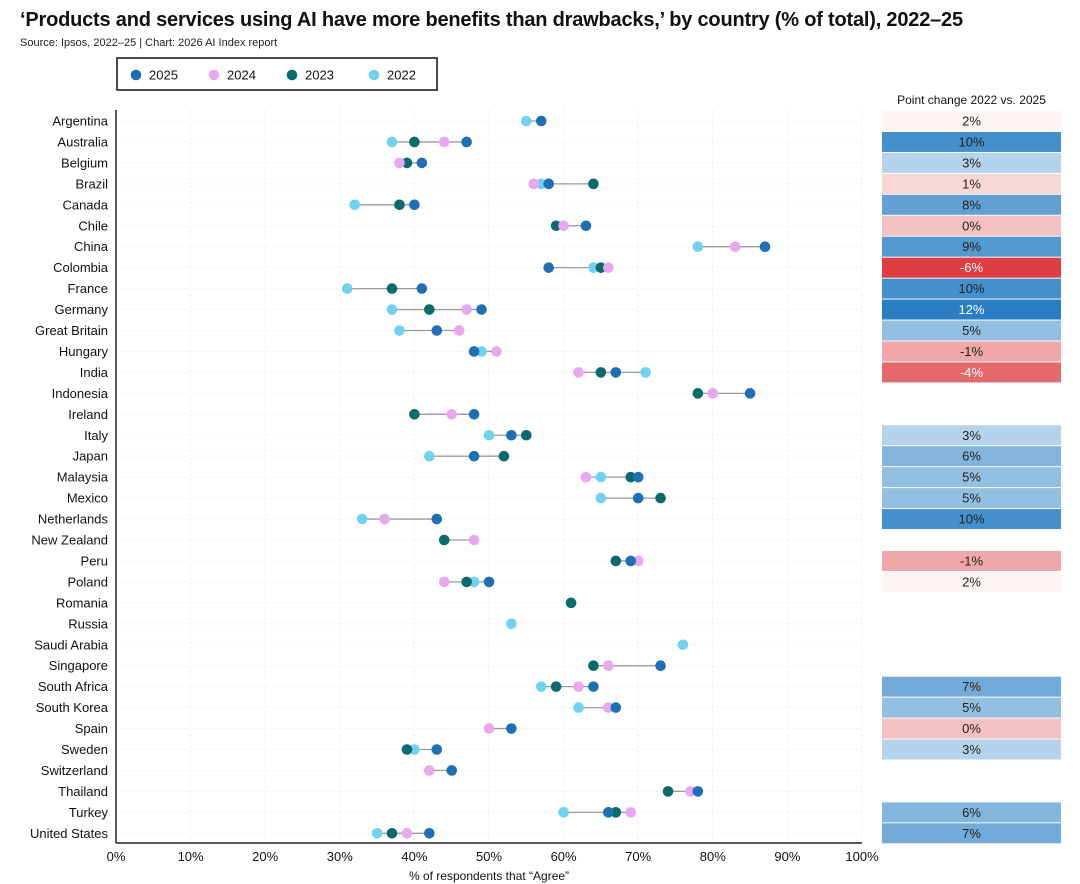  I want to click on country-row-india: India, so click(365, 372).